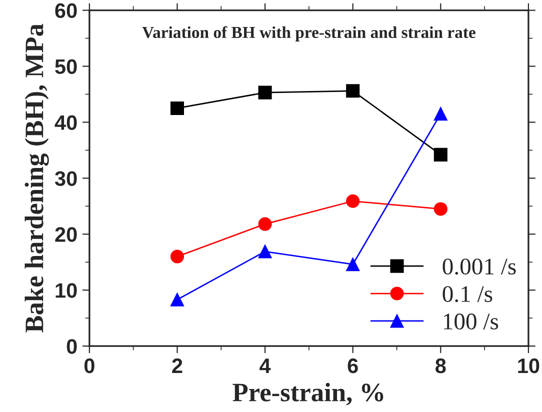 Image resolution: width=542 pixels, height=412 pixels. Describe the element at coordinates (308, 394) in the screenshot. I see `x-axis-title: Pre-strain, %` at that location.